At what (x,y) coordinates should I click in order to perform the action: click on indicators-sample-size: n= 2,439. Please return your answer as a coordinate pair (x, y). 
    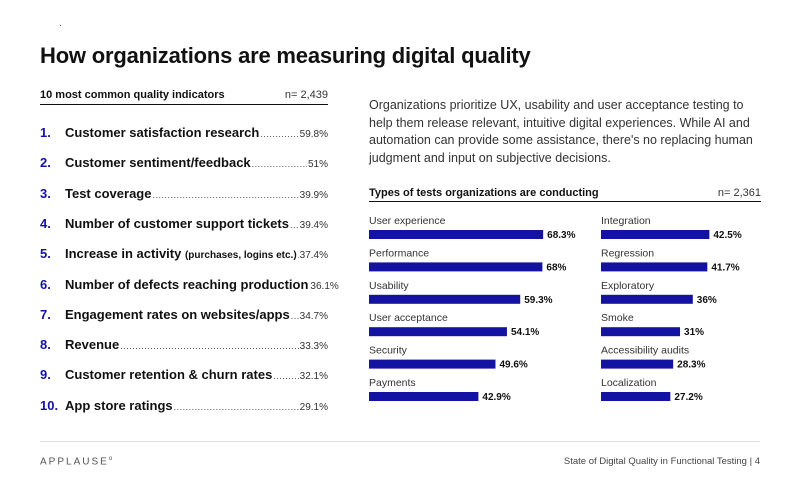
    Looking at the image, I should click on (306, 95).